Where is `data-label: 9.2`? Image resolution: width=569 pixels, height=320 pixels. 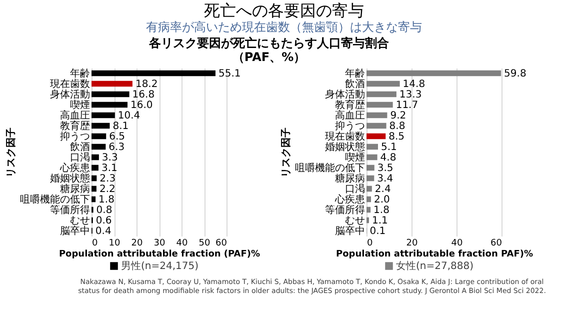
data-label: 9.2 is located at coordinates (398, 116).